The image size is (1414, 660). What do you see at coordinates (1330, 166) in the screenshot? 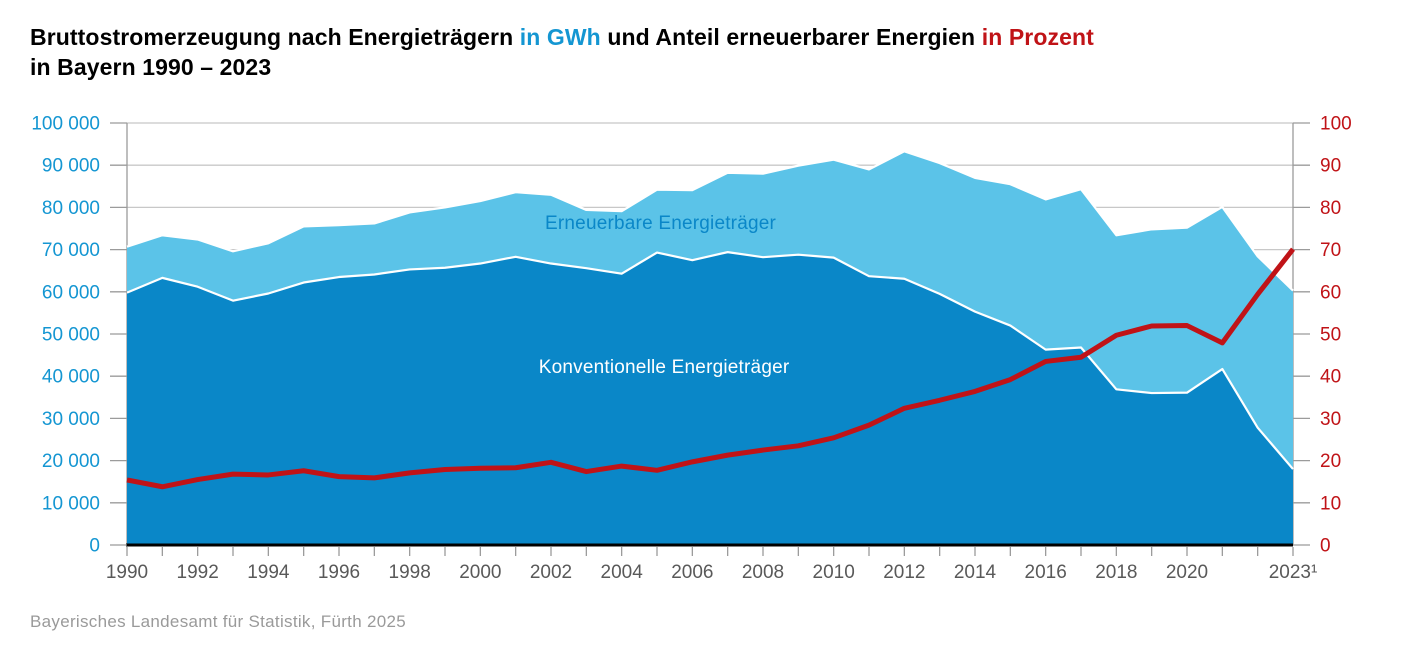
I see `y-axis-right-label: 90` at bounding box center [1330, 166].